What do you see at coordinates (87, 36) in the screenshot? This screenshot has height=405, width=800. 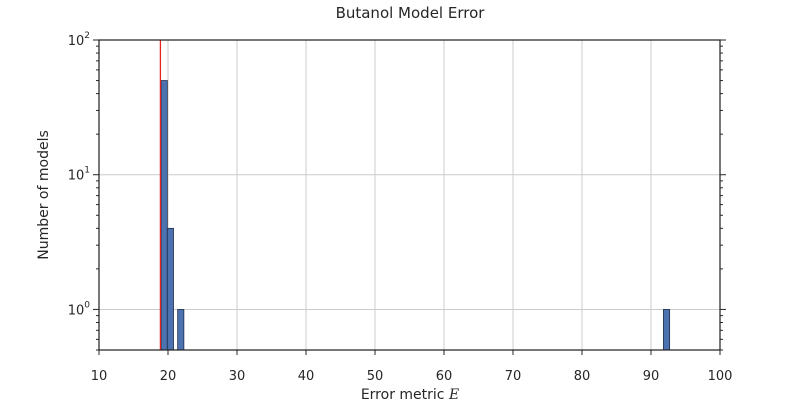 I see `y-tick-label-exponent: 2` at bounding box center [87, 36].